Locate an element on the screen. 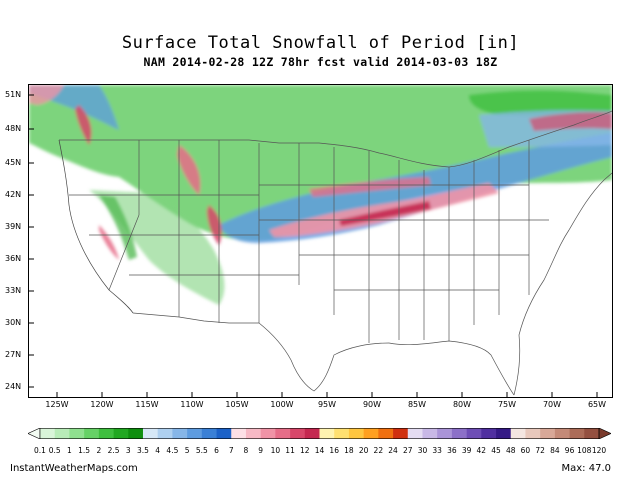 The height and width of the screenshot is (481, 641). lat-label: 33N is located at coordinates (13, 290).